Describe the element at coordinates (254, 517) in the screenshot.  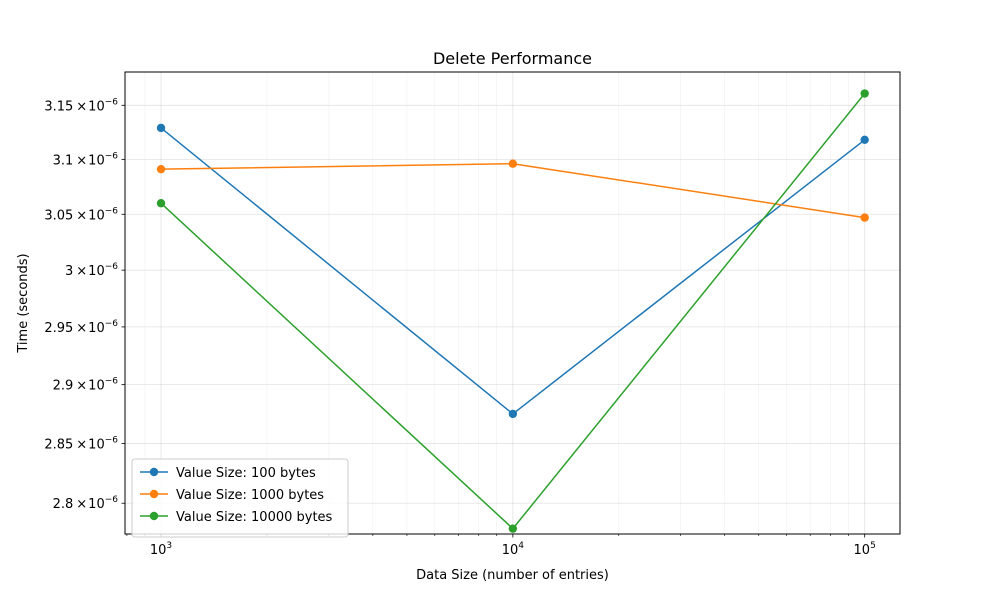
I see `legend-label: Value Size: 10000 bytes` at that location.